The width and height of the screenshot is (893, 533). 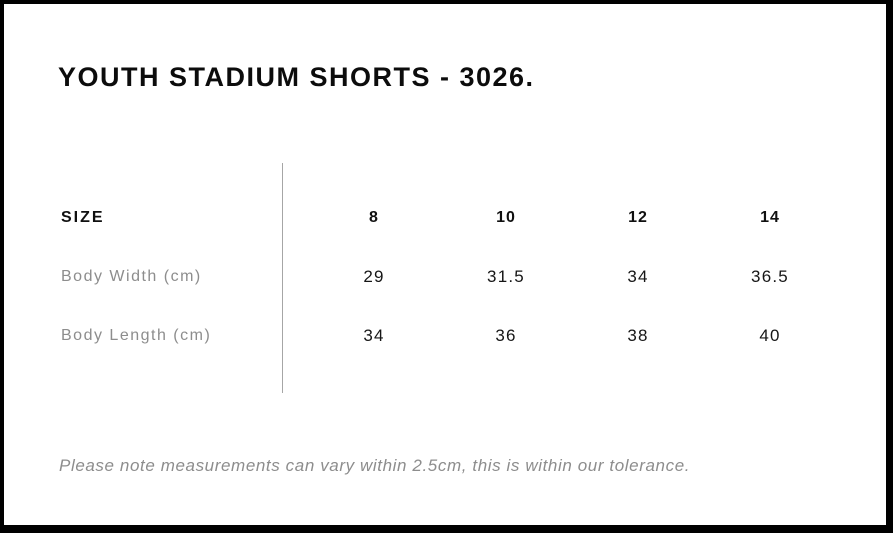 I want to click on row-label-body-length: Body Length (cm), so click(x=136, y=335).